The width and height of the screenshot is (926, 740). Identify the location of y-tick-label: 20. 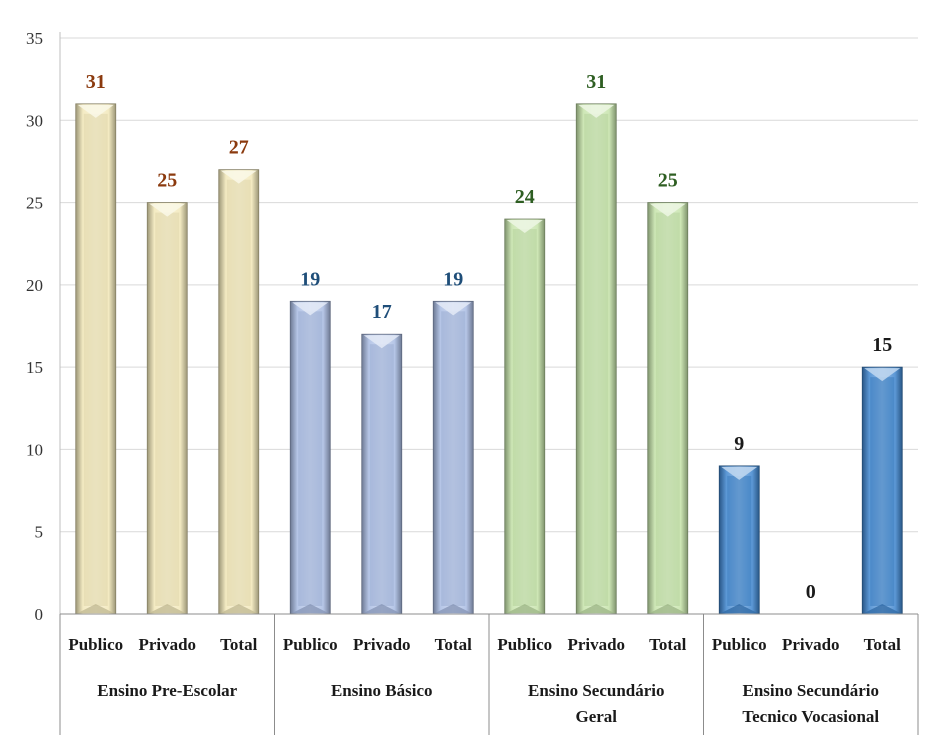
(34, 285).